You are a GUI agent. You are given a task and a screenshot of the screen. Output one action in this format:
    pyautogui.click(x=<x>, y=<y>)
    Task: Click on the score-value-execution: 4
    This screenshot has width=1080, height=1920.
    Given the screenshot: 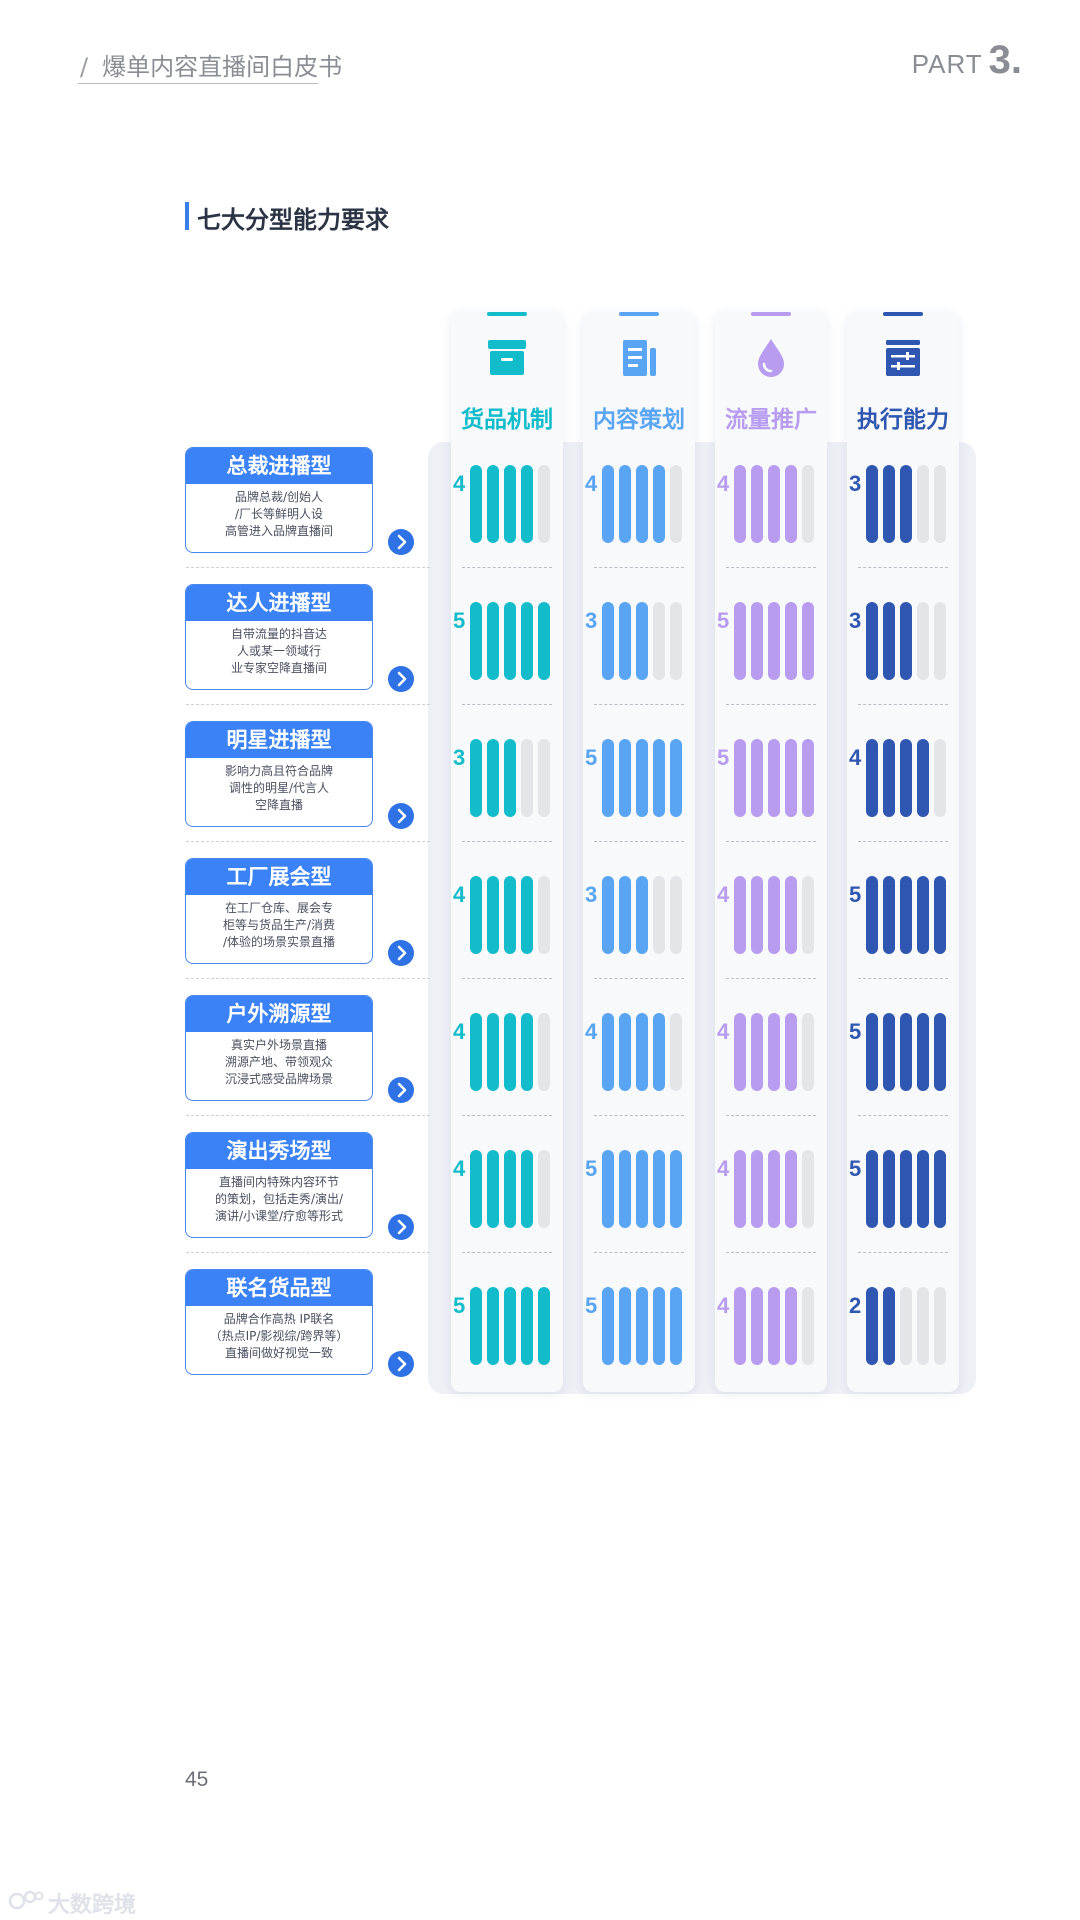 What is the action you would take?
    pyautogui.click(x=855, y=757)
    